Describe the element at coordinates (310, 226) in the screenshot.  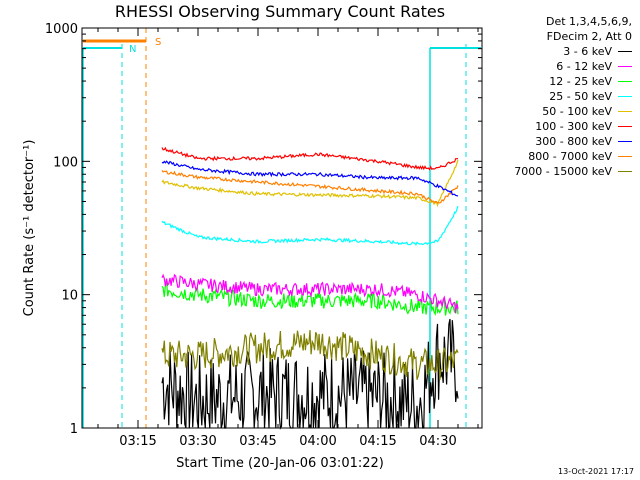
I see `series-line-25-50-keV` at that location.